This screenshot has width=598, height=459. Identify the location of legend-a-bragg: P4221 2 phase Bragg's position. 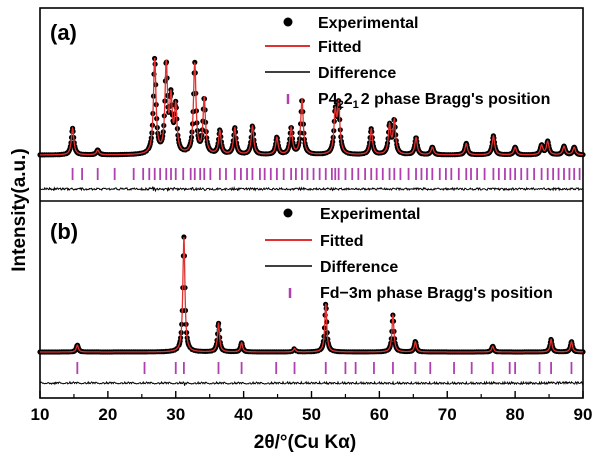
(434, 101).